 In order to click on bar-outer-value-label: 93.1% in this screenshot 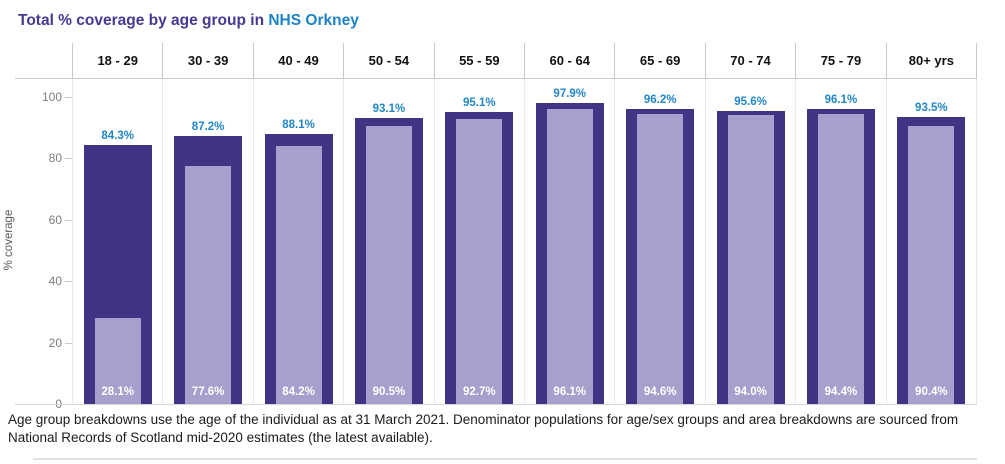, I will do `click(389, 109)`.